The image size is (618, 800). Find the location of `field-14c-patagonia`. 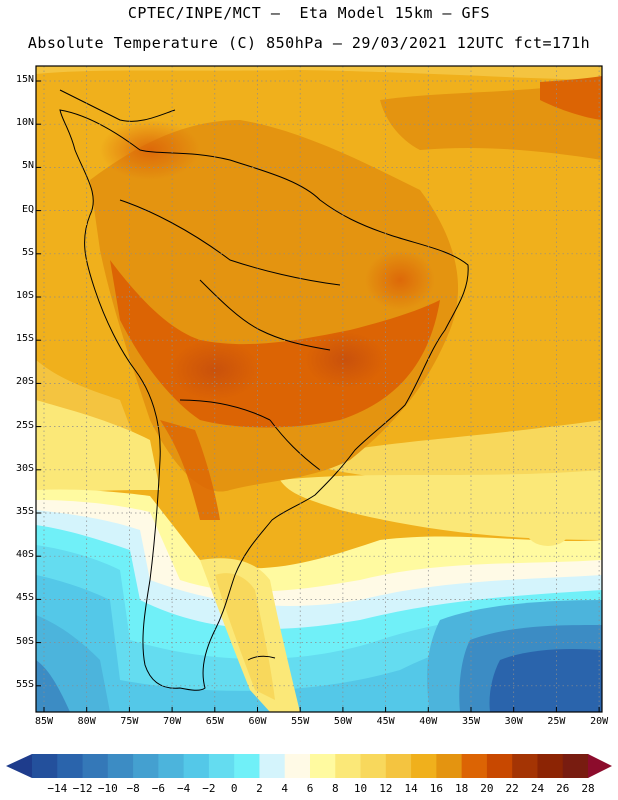

field-14c-patagonia is located at coordinates (245, 636).